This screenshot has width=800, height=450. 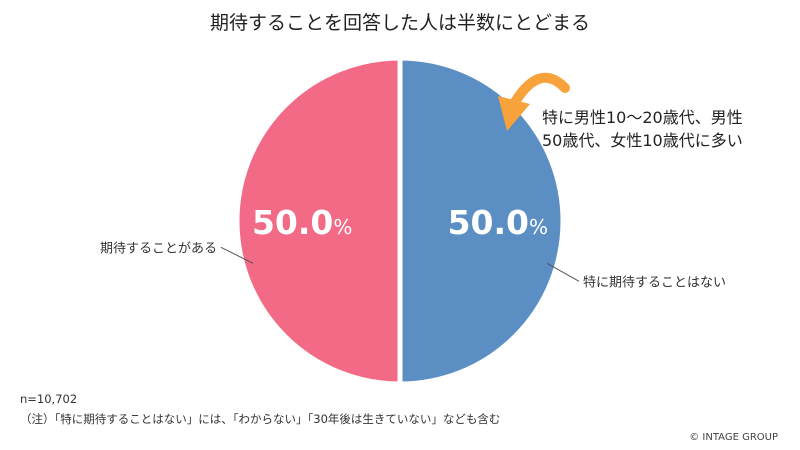 What do you see at coordinates (642, 140) in the screenshot?
I see `annotation-line-2: 50歳代、女性10歳代に多い` at bounding box center [642, 140].